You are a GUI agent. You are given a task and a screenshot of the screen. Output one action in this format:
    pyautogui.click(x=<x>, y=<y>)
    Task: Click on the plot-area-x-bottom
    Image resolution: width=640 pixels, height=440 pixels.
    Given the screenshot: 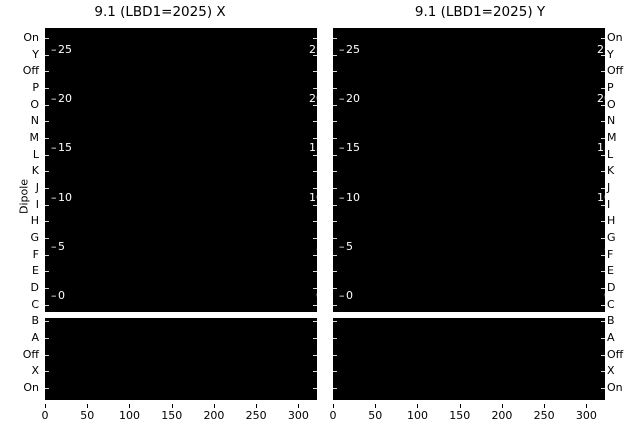 What is the action you would take?
    pyautogui.click(x=181, y=359)
    